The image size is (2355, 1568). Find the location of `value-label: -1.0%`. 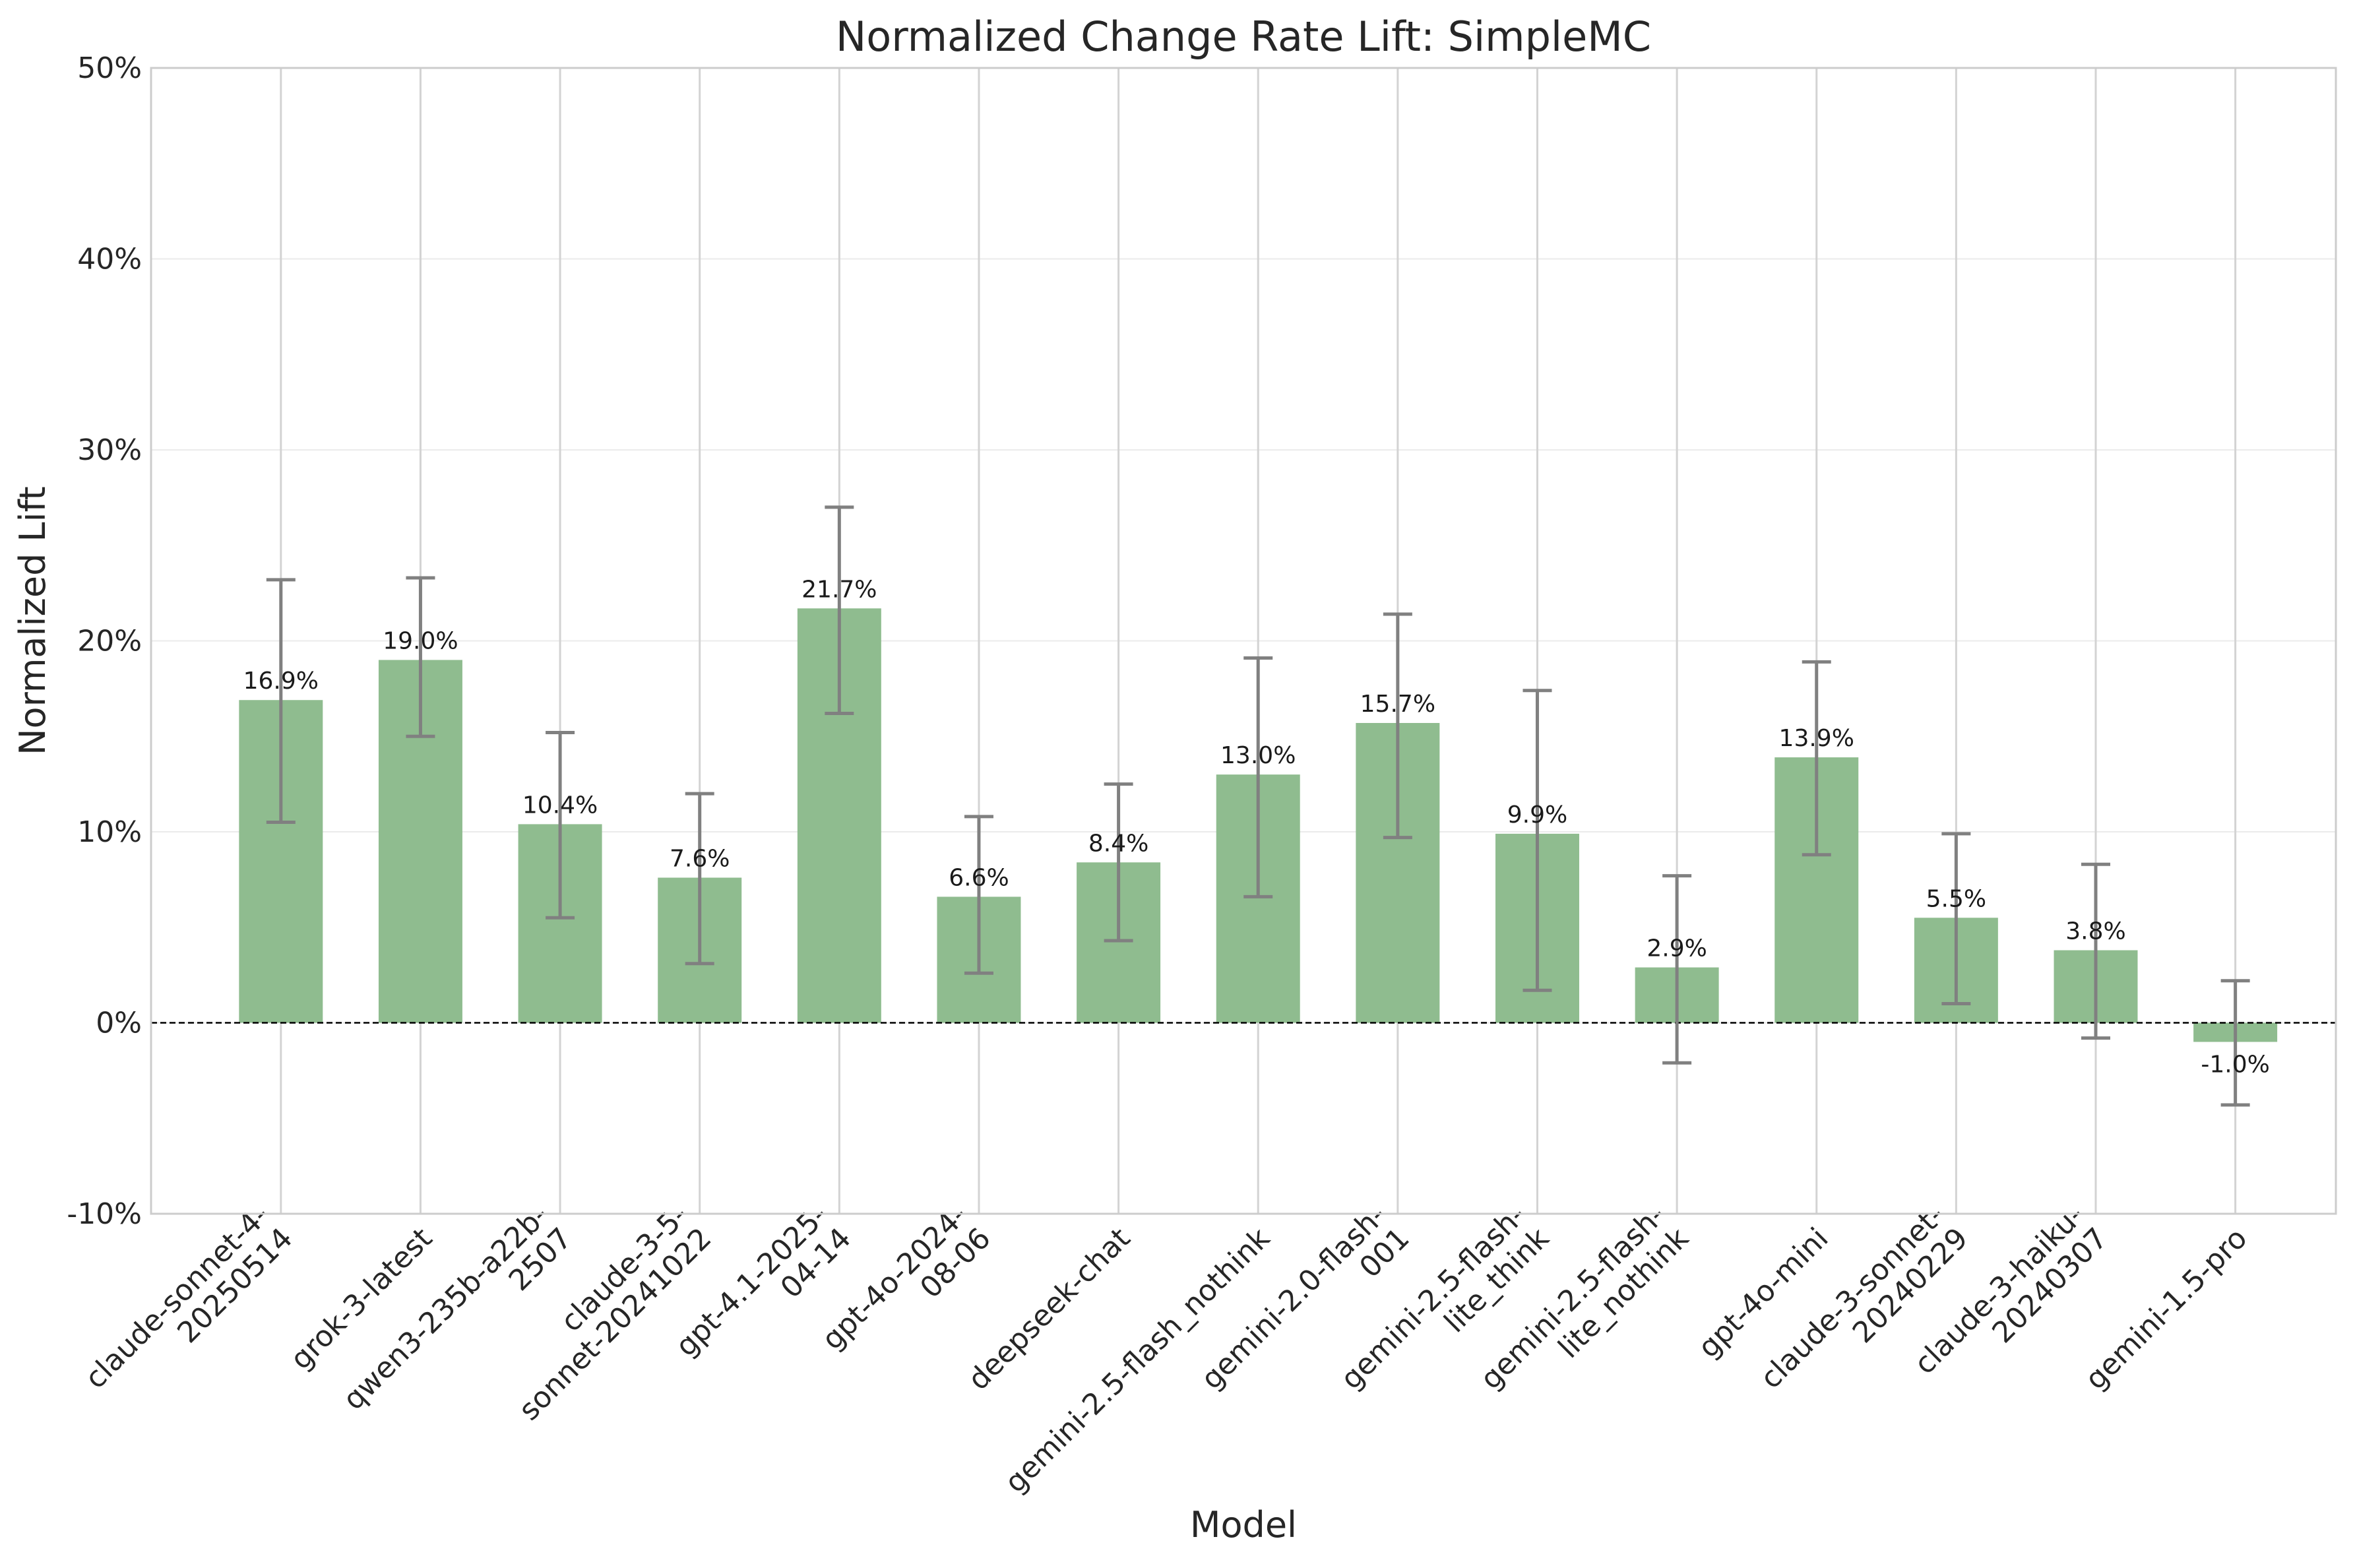

value-label: -1.0% is located at coordinates (2235, 1064).